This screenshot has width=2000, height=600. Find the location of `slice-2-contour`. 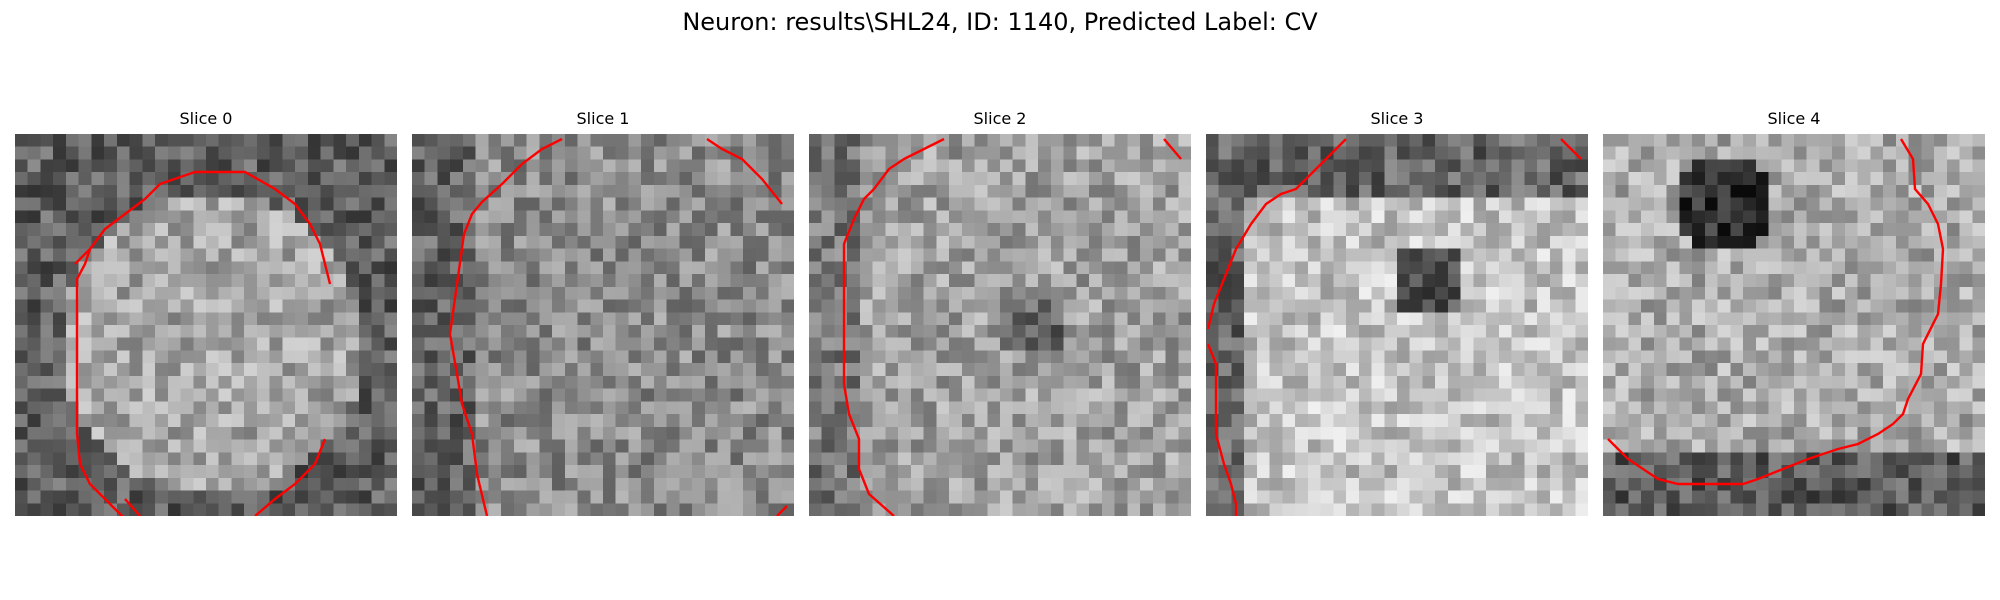

slice-2-contour is located at coordinates (1012, 326).